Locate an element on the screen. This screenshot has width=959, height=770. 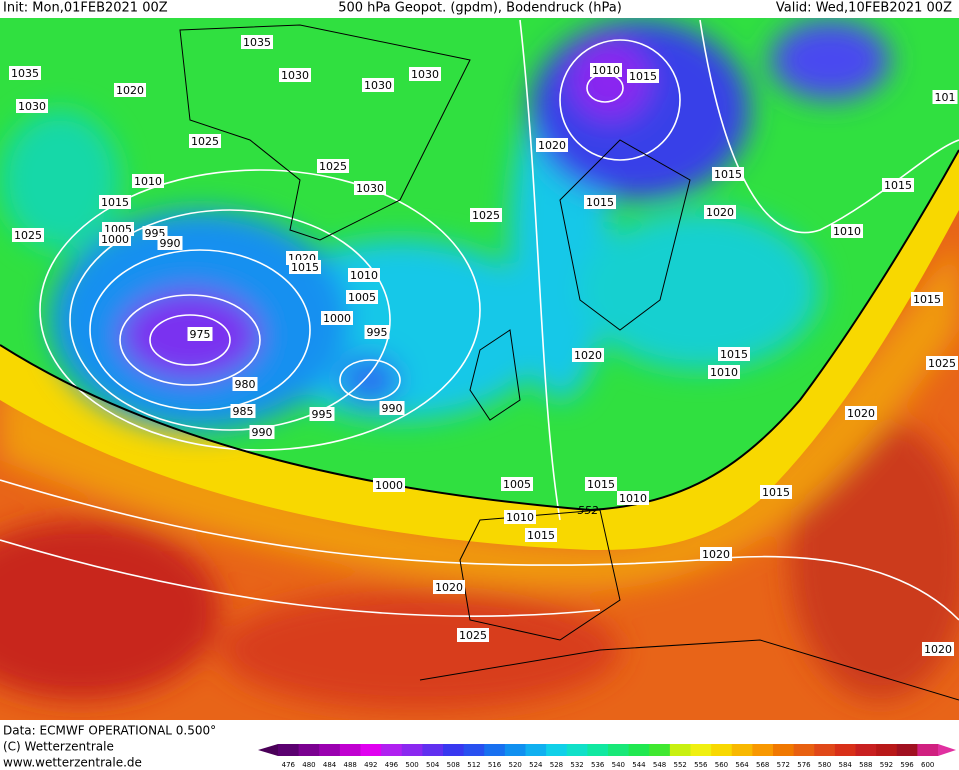
isobar-label: 552 is located at coordinates (588, 510).